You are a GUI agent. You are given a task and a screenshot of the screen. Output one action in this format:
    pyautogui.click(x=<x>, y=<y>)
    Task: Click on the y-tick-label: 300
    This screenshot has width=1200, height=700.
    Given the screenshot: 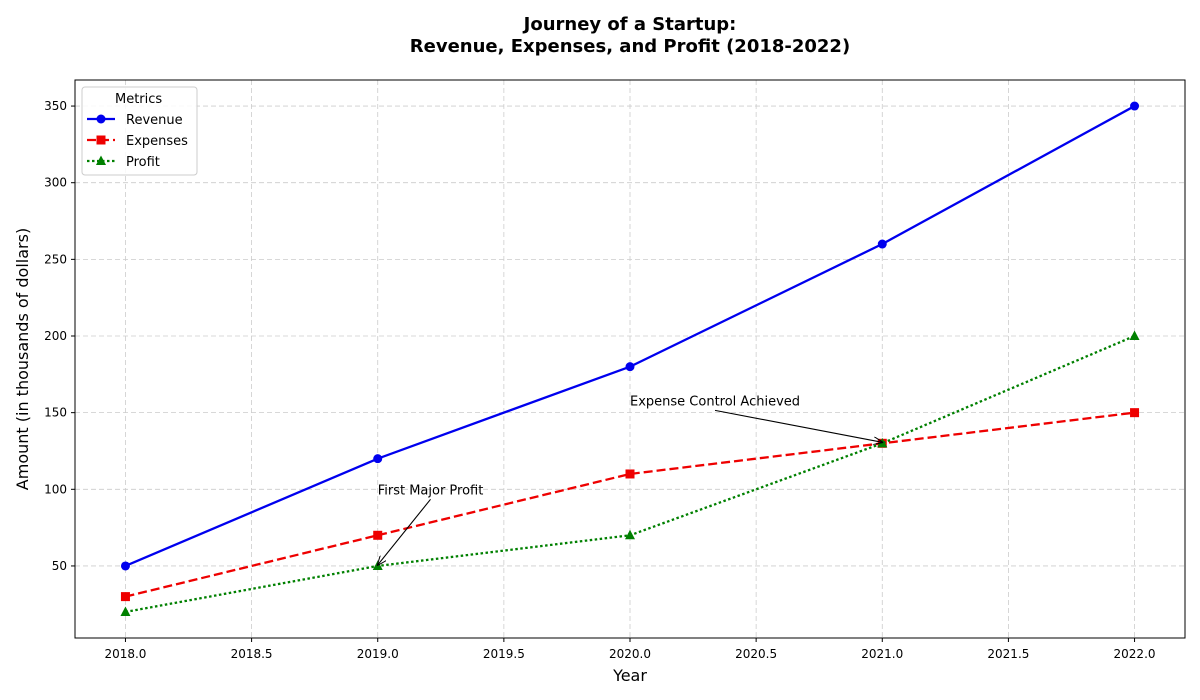 What is the action you would take?
    pyautogui.click(x=55, y=183)
    